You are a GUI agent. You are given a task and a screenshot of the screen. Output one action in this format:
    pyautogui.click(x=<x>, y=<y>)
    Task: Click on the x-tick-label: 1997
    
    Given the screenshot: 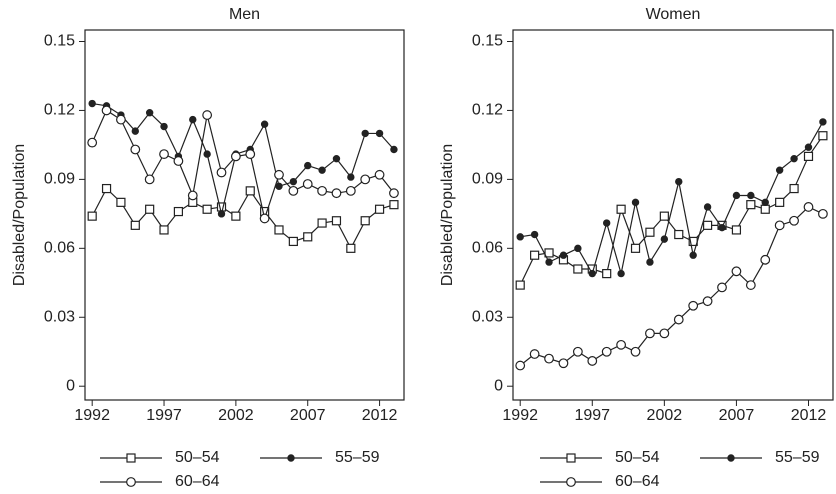 What is the action you would take?
    pyautogui.click(x=592, y=415)
    